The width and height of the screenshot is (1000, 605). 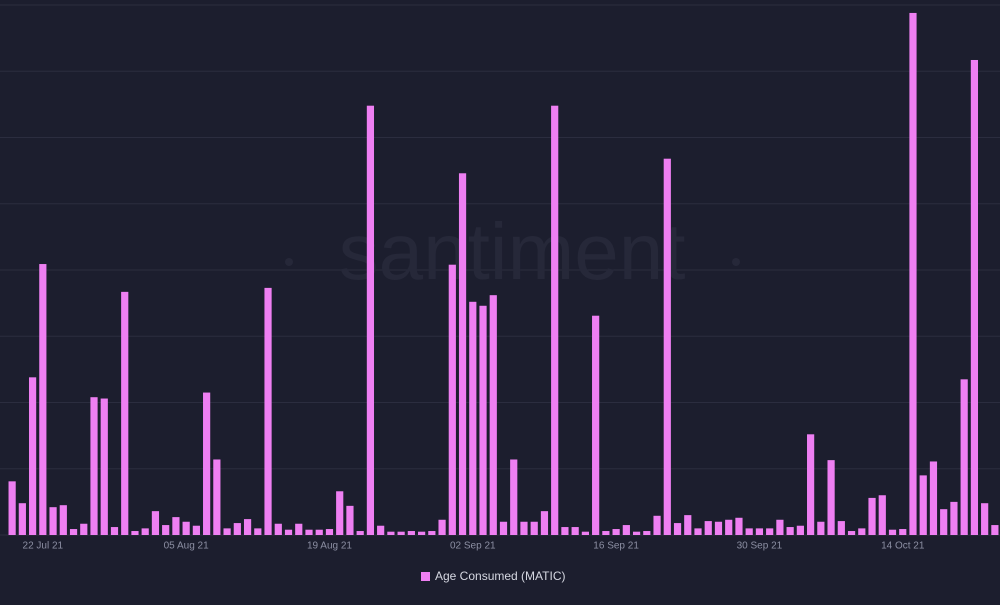 I want to click on x-tick-label: 30 Sep 21, so click(x=760, y=546).